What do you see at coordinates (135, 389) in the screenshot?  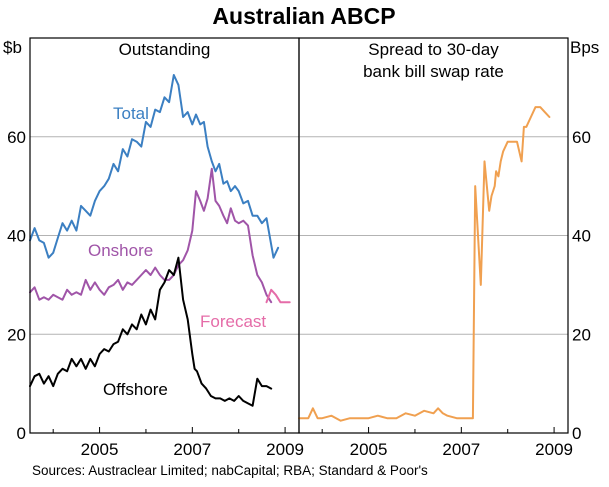 I see `series-label-offshore: Offshore` at bounding box center [135, 389].